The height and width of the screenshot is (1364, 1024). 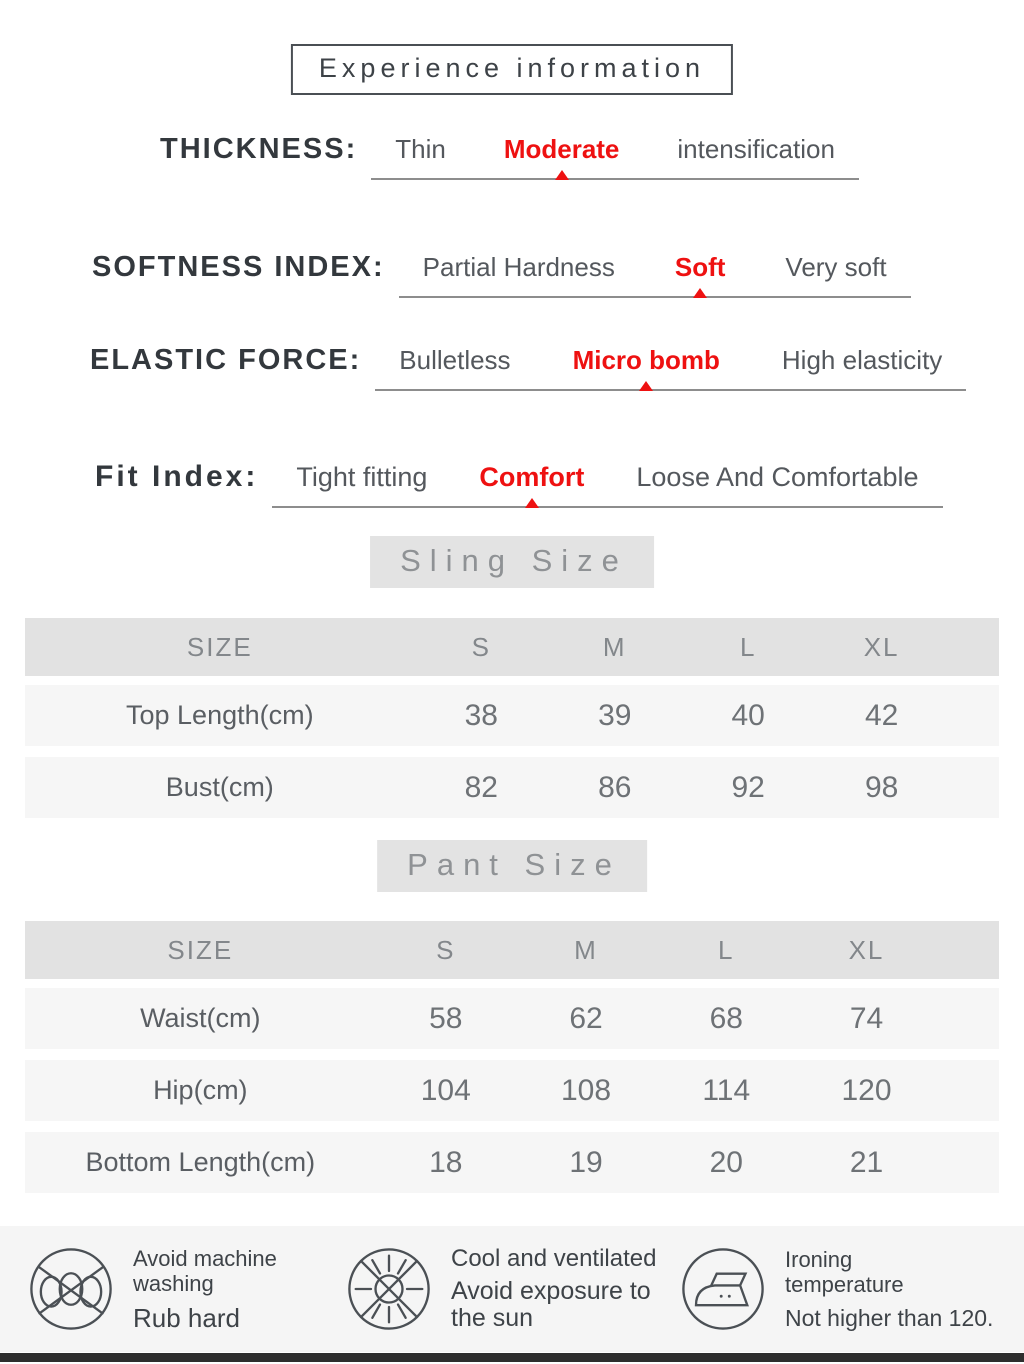 What do you see at coordinates (777, 477) in the screenshot?
I see `attribute-option: Loose And Comfortable` at bounding box center [777, 477].